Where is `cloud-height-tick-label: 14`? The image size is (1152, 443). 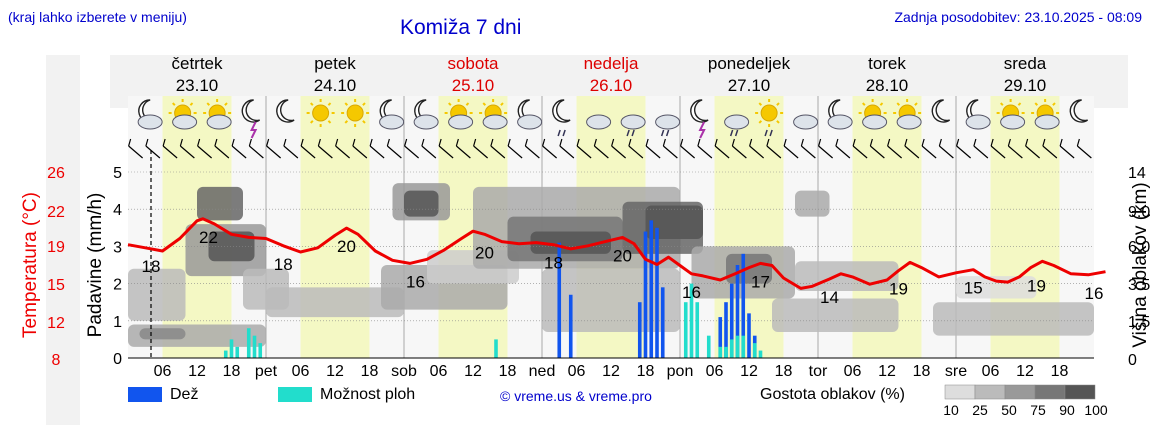
cloud-height-tick-label: 14 is located at coordinates (1137, 173).